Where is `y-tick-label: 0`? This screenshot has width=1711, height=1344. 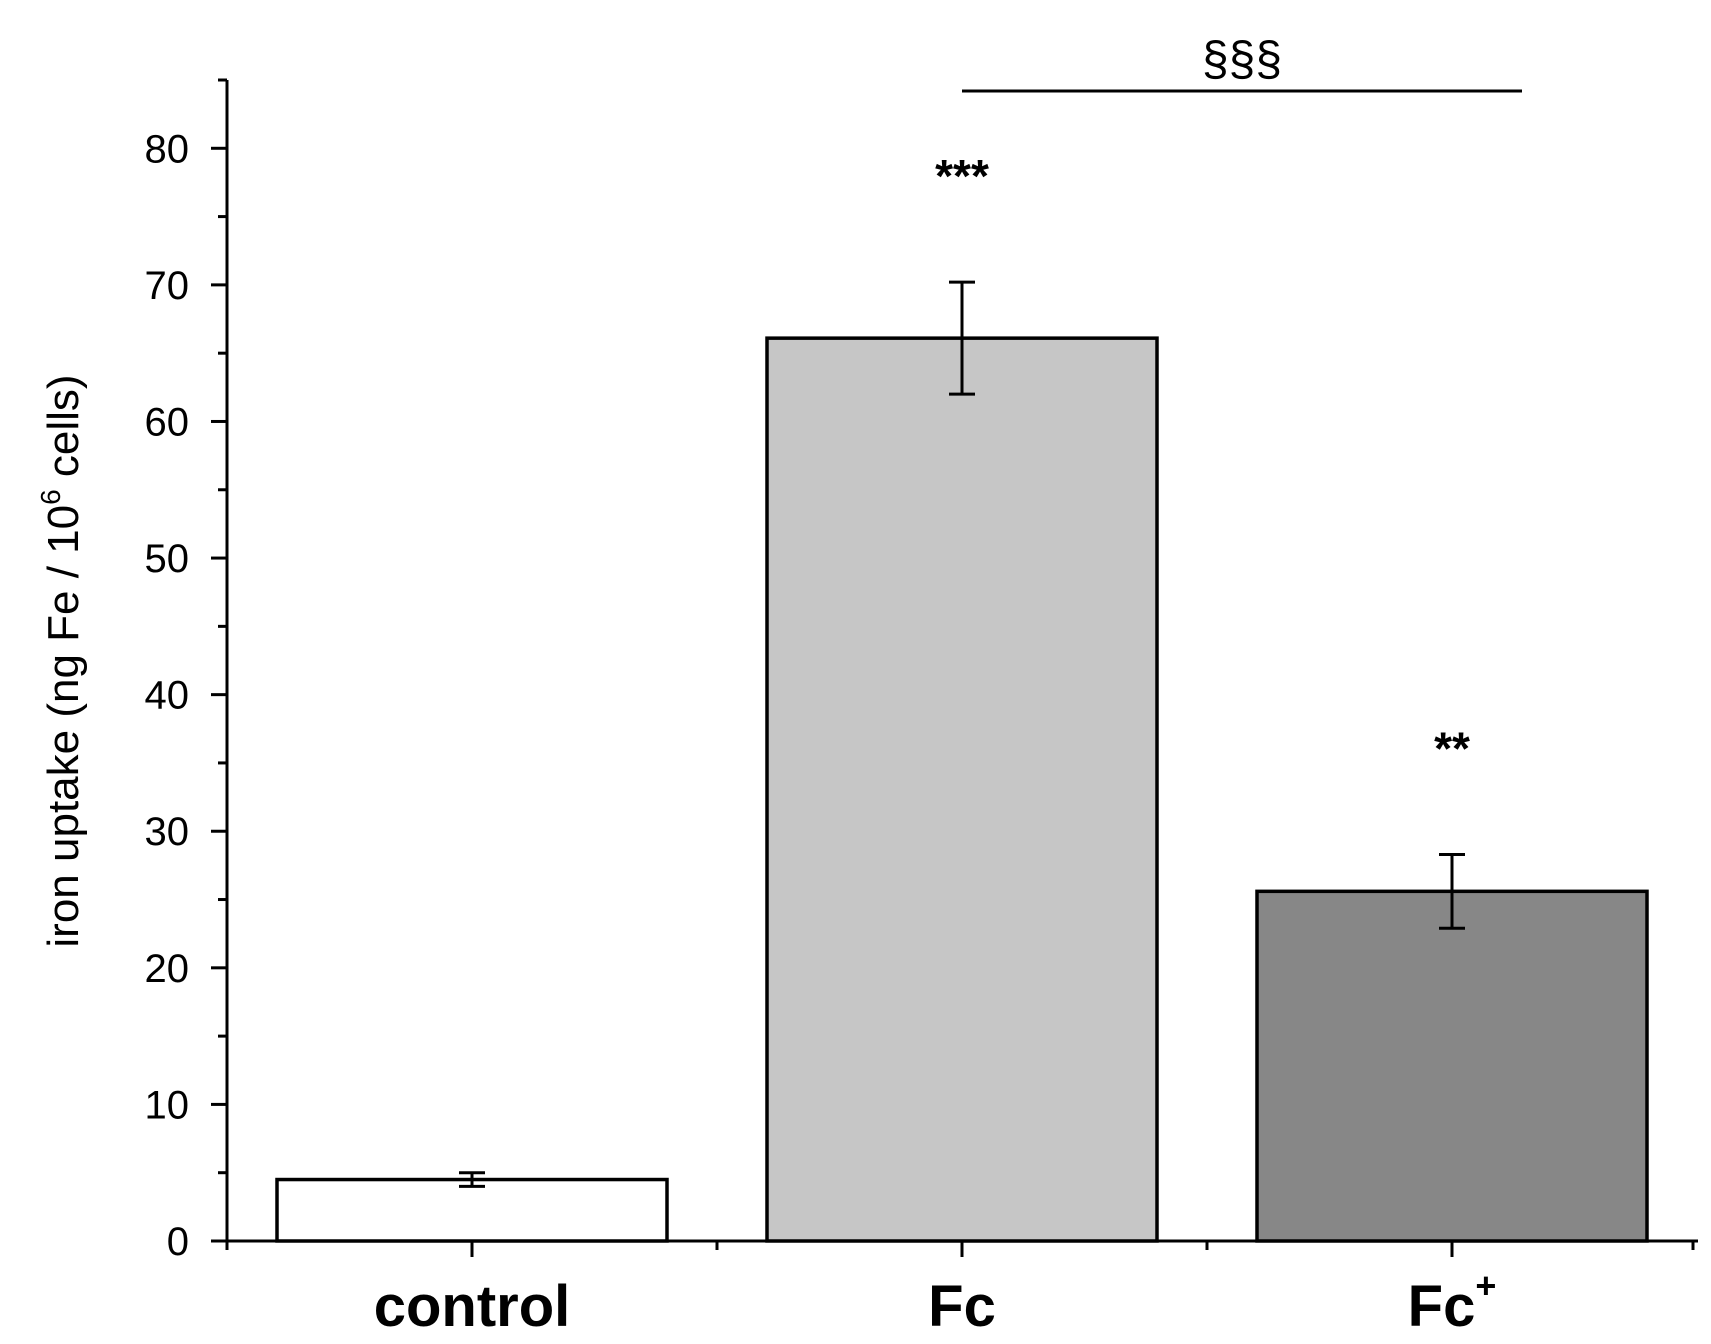
y-tick-label: 0 is located at coordinates (178, 1242).